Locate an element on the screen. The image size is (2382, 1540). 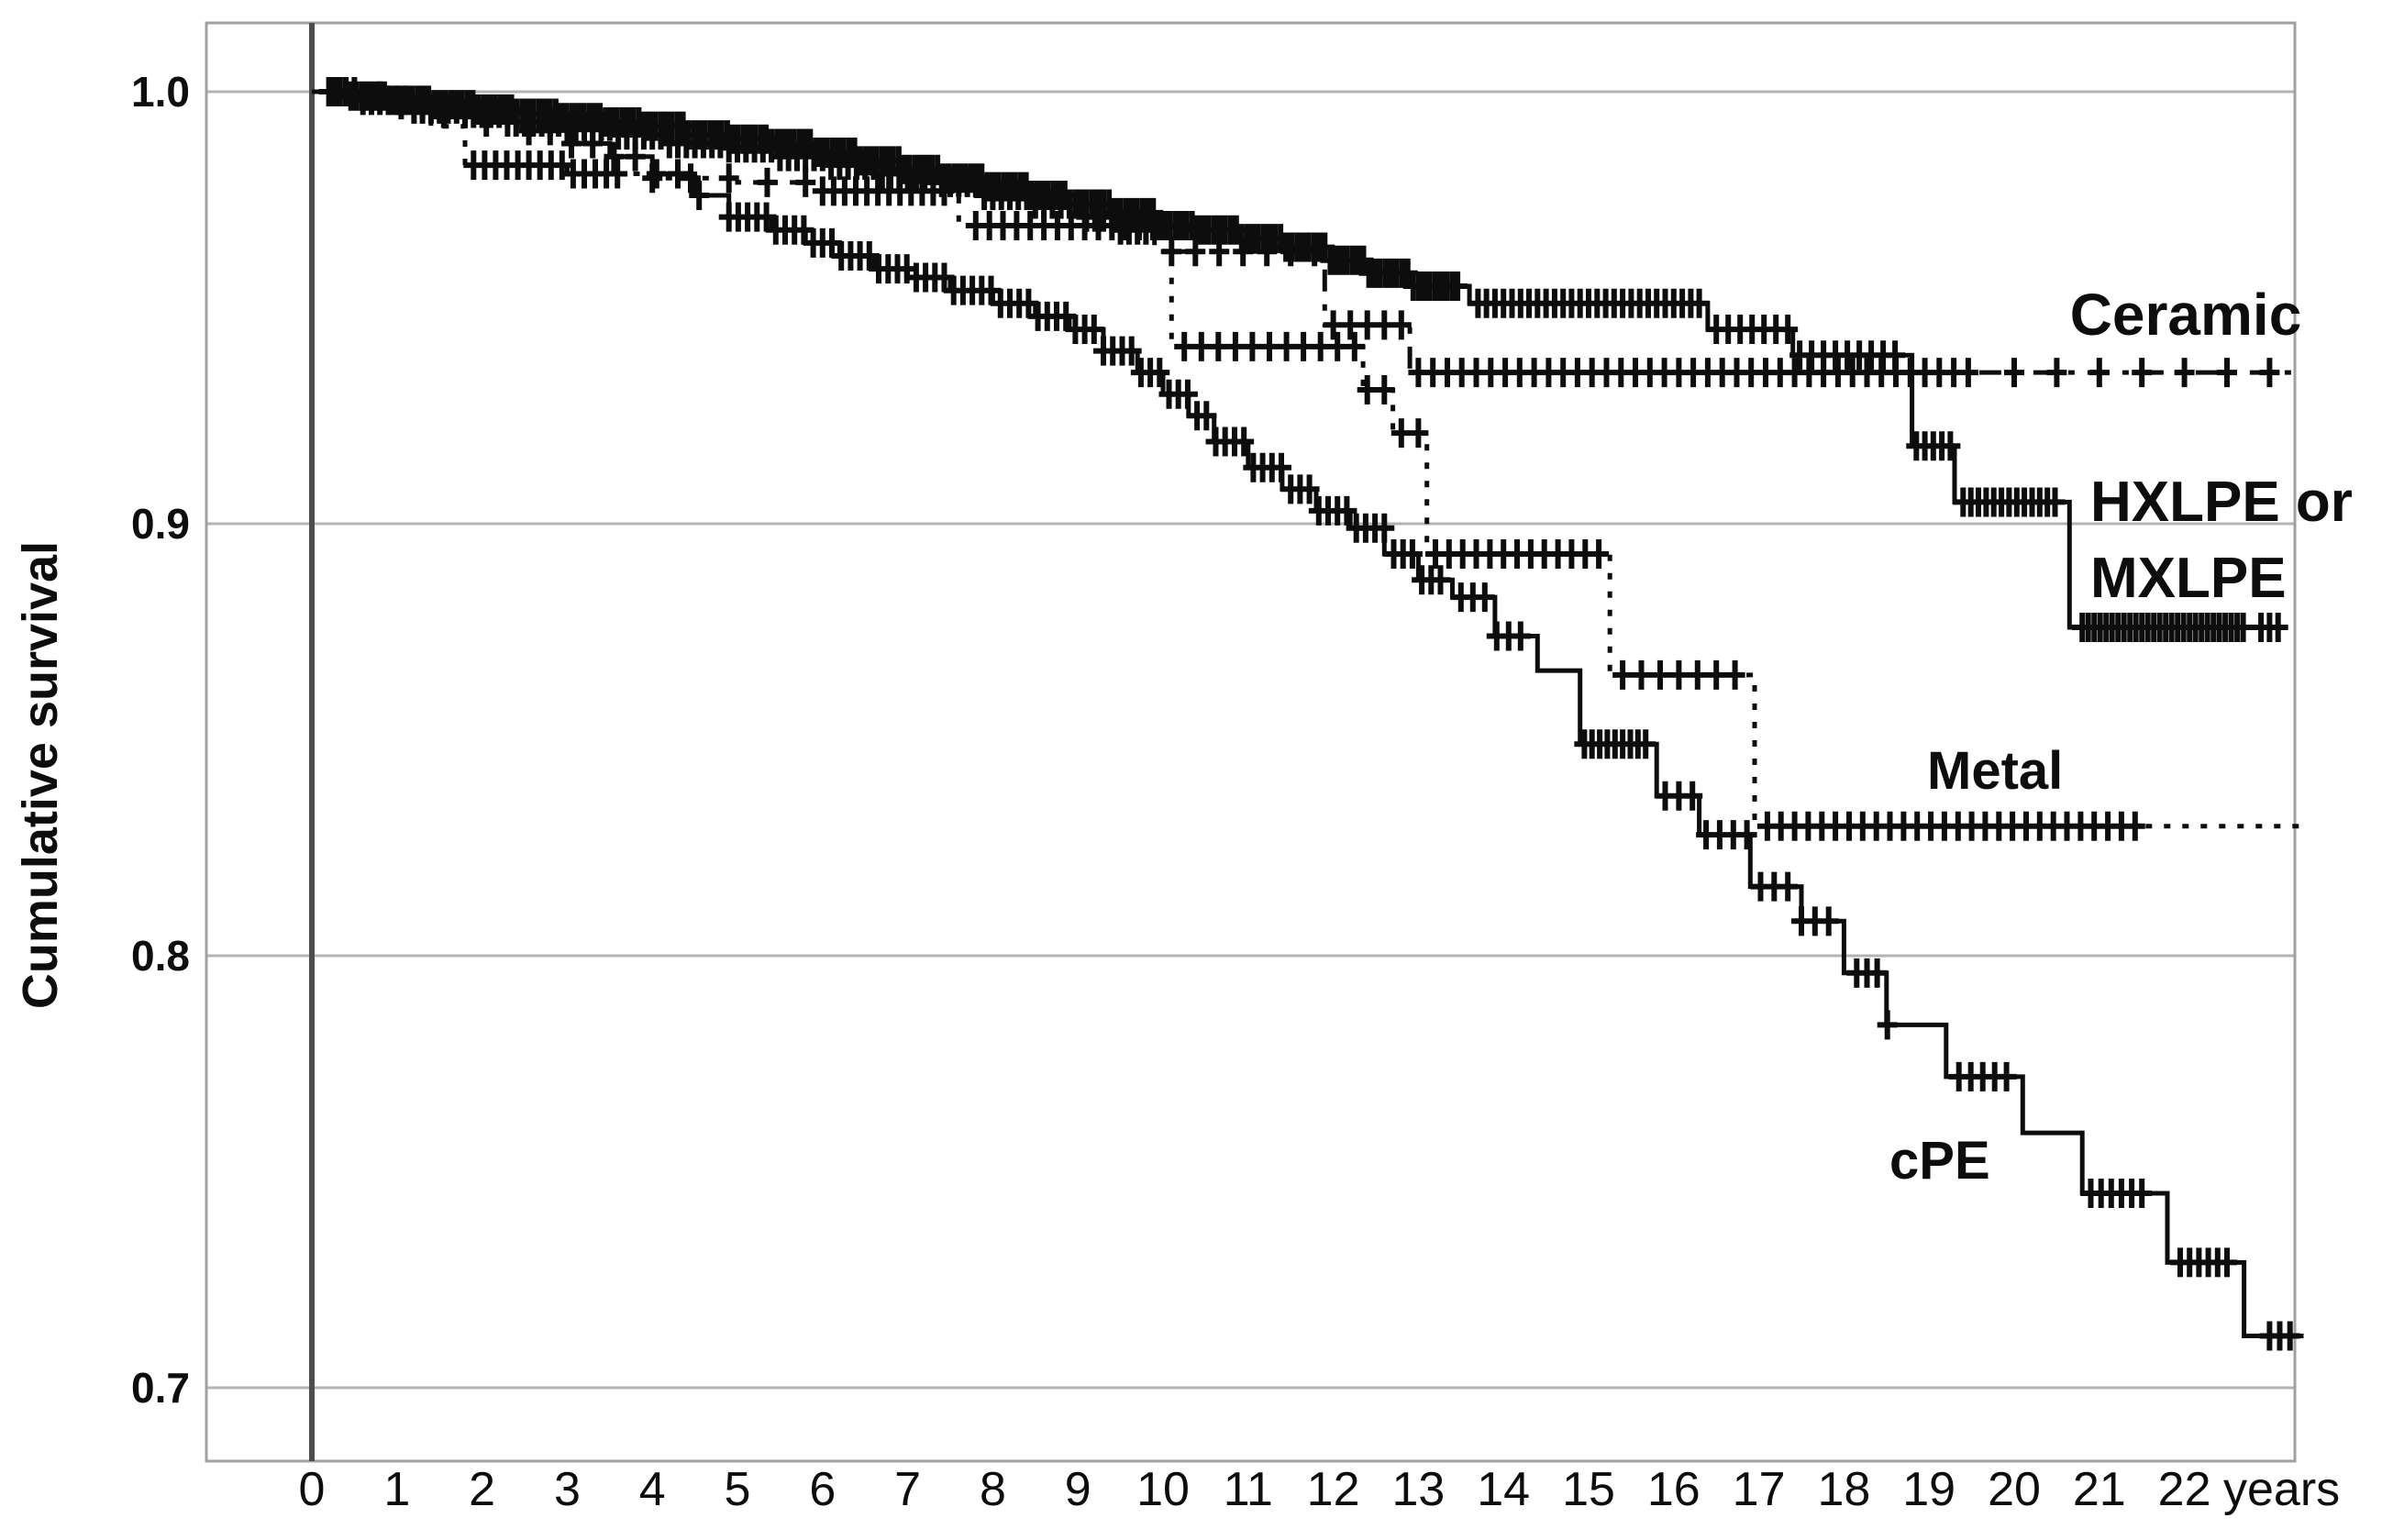
x-tick-label: 12 is located at coordinates (1333, 1489).